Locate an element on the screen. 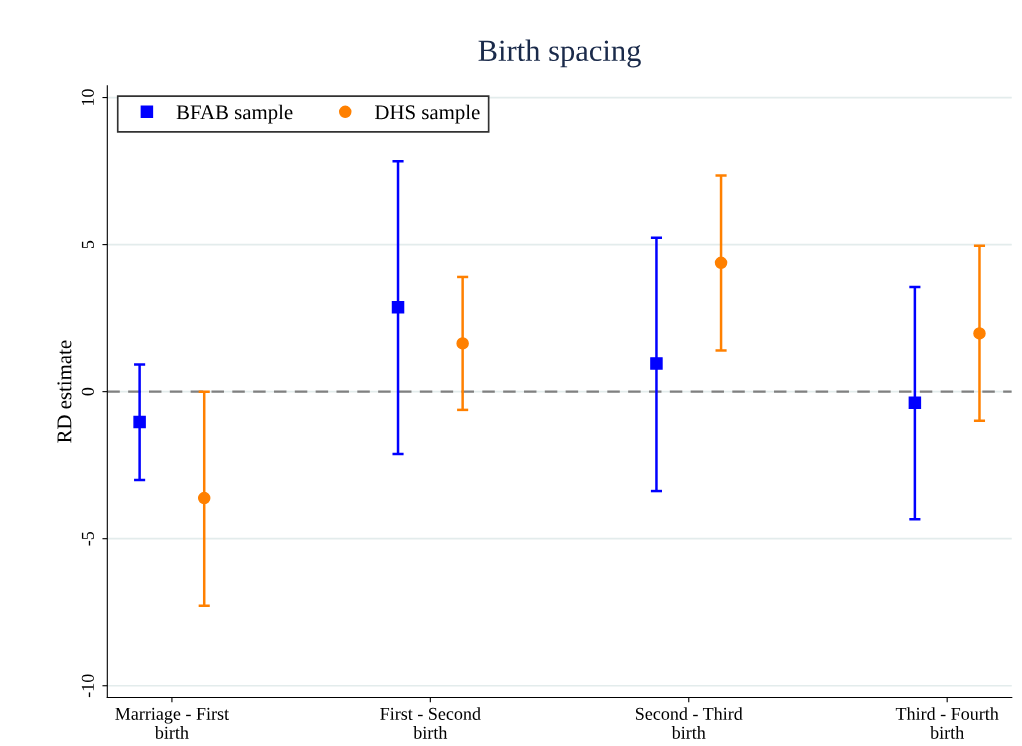 The image size is (1022, 746). x-tick-label: Second - Third birth is located at coordinates (689, 723).